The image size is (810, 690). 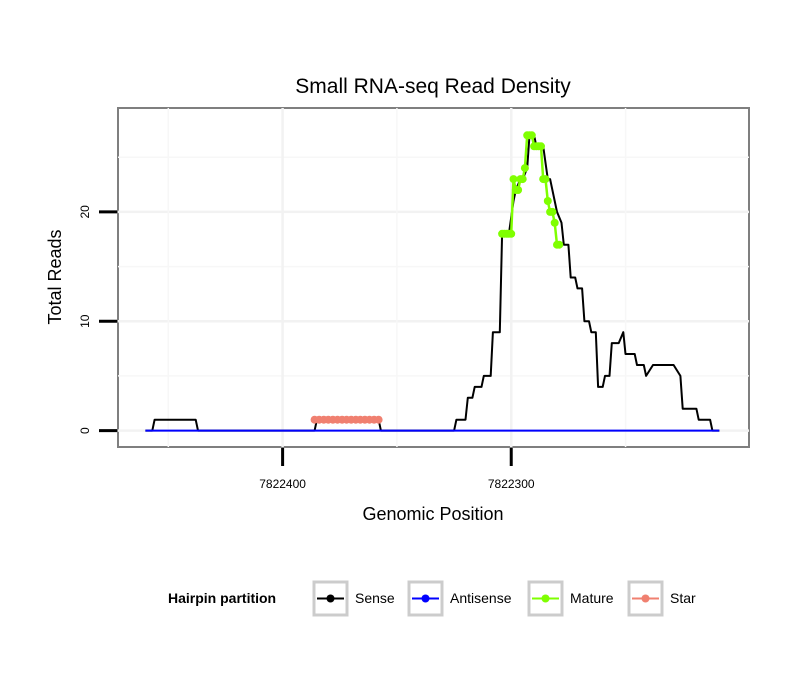 What do you see at coordinates (85, 212) in the screenshot?
I see `y-tick-label-2: 20` at bounding box center [85, 212].